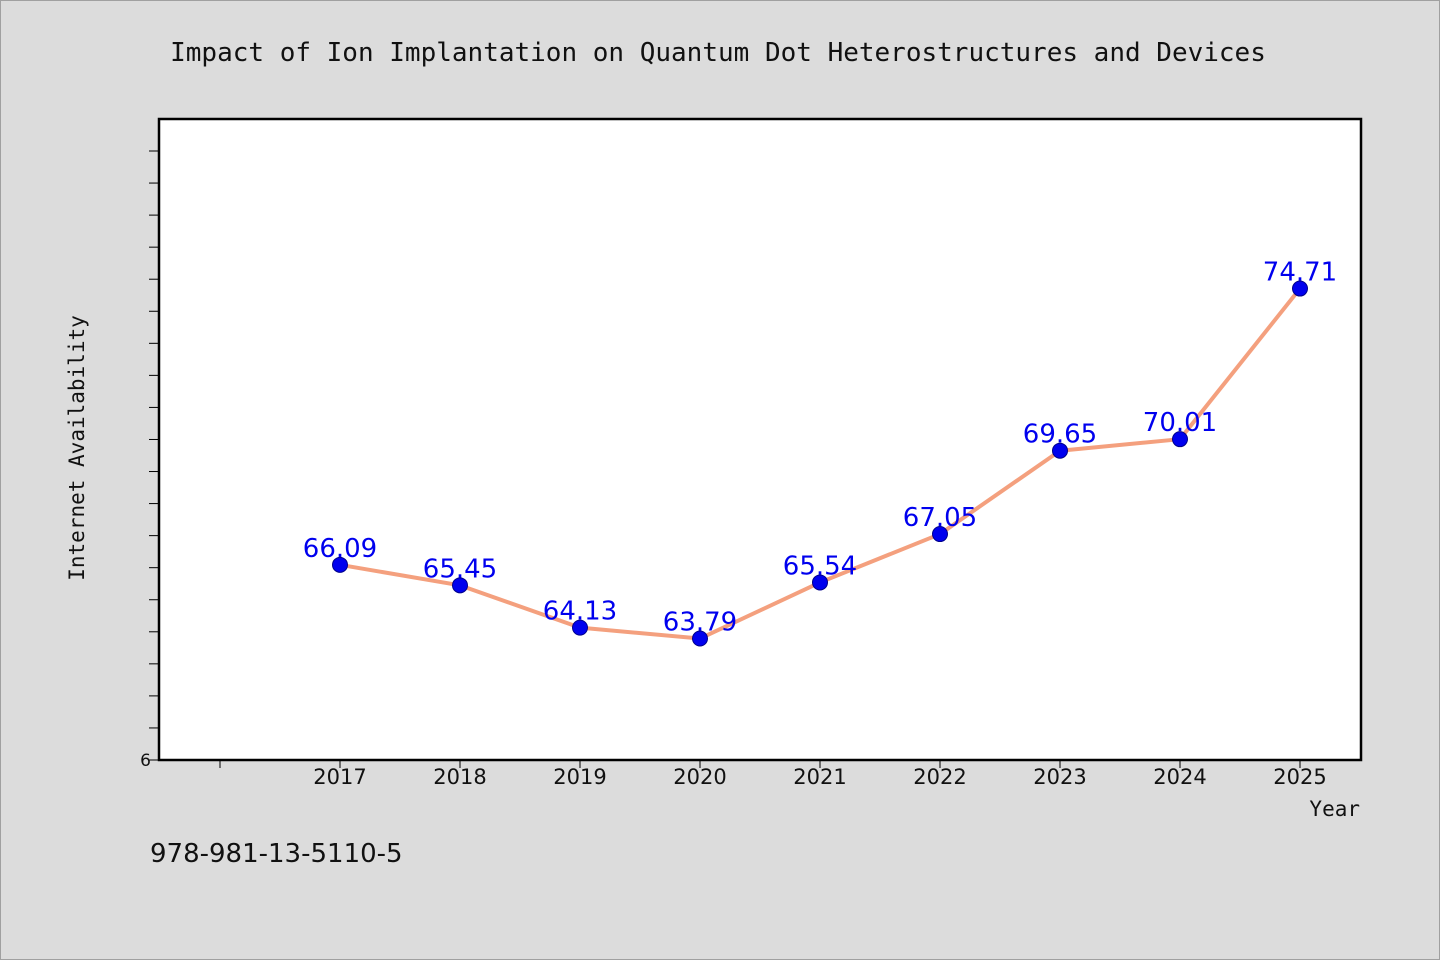  Describe the element at coordinates (773, 774) in the screenshot. I see `x-axis-ticks: 2017 2018 2019 2020 2021 2022 2023 2024 2025` at that location.